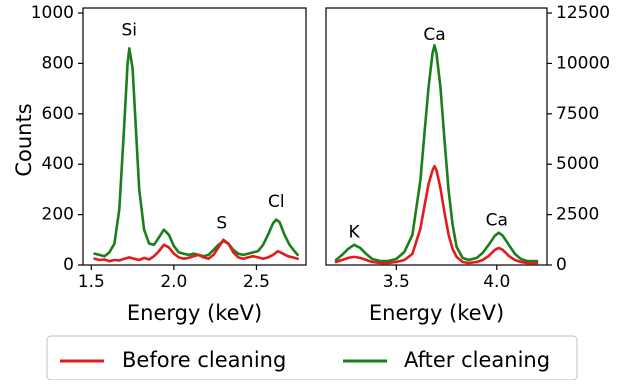 The image size is (622, 384). What do you see at coordinates (91, 282) in the screenshot?
I see `x-tick-label: 1.5` at bounding box center [91, 282].